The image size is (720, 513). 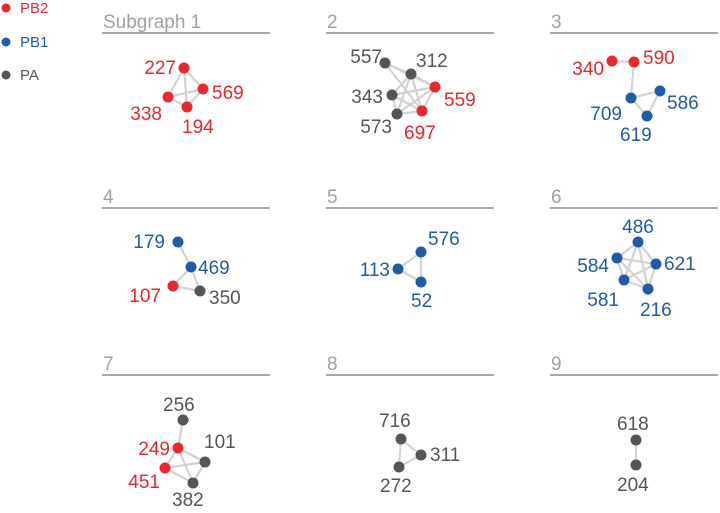 I want to click on node-label-194: 194, so click(x=198, y=127).